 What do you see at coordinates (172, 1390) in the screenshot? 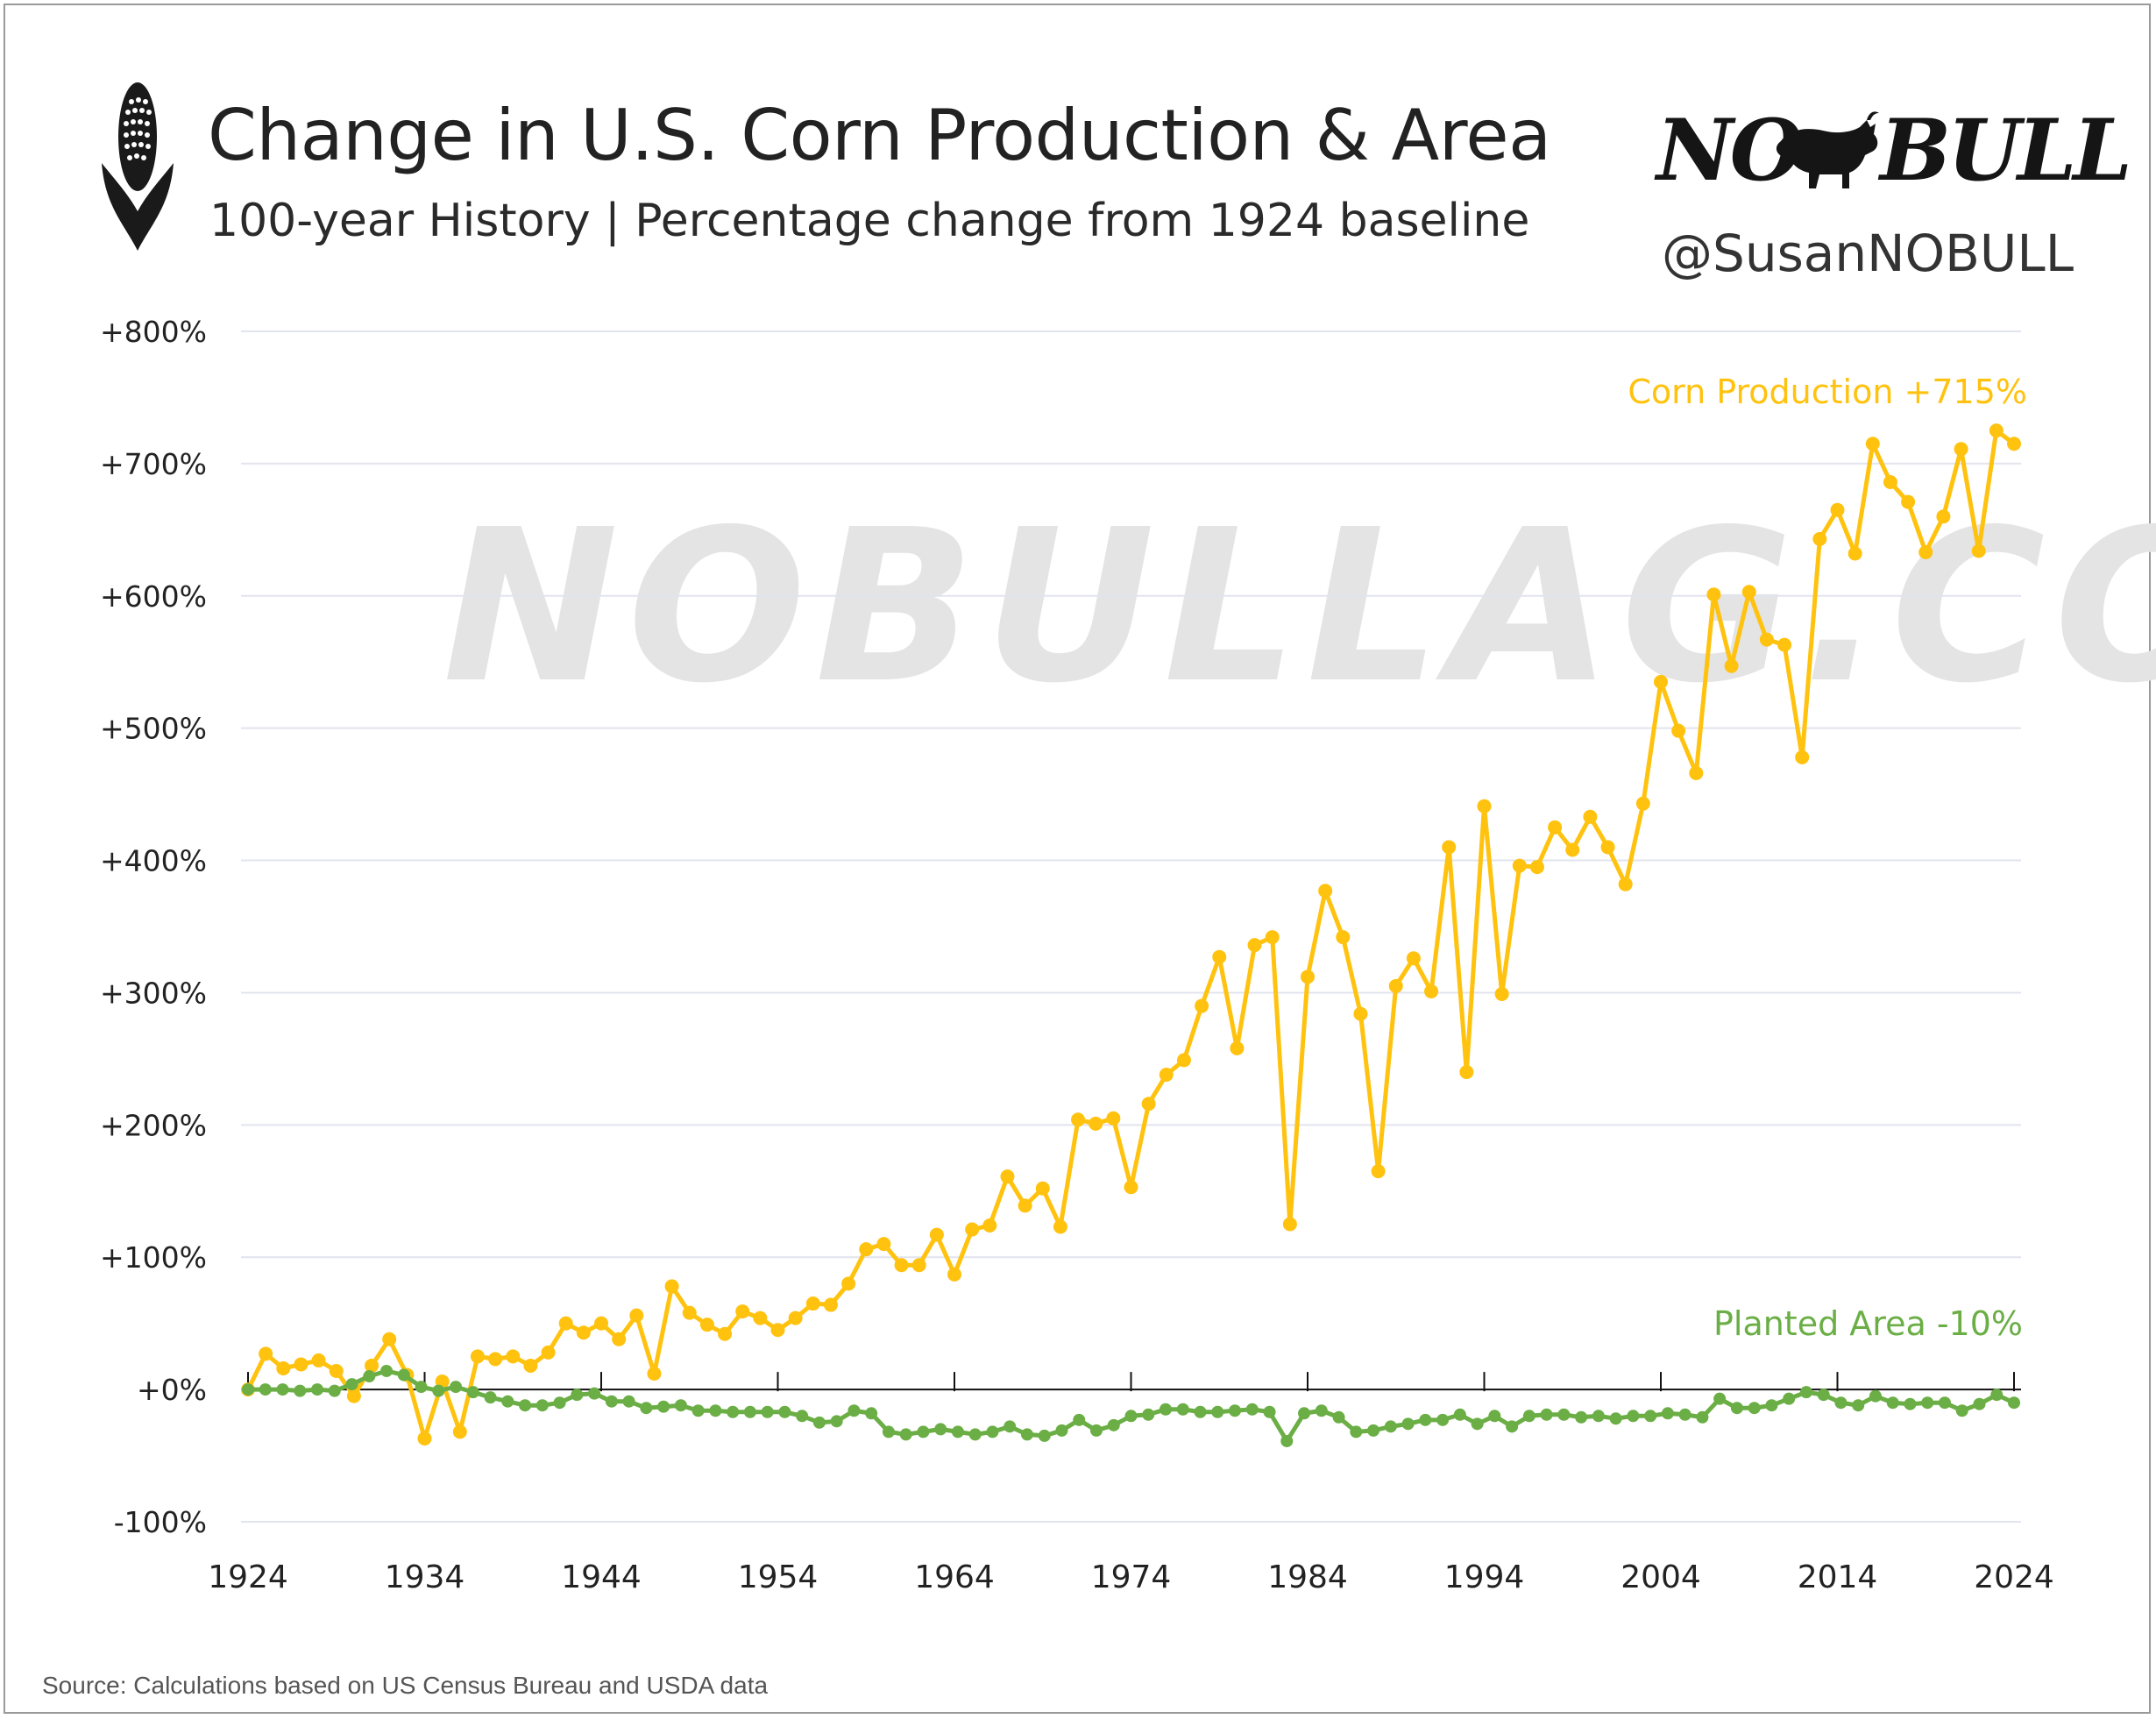
I see `y-tick-label: +0%` at bounding box center [172, 1390].